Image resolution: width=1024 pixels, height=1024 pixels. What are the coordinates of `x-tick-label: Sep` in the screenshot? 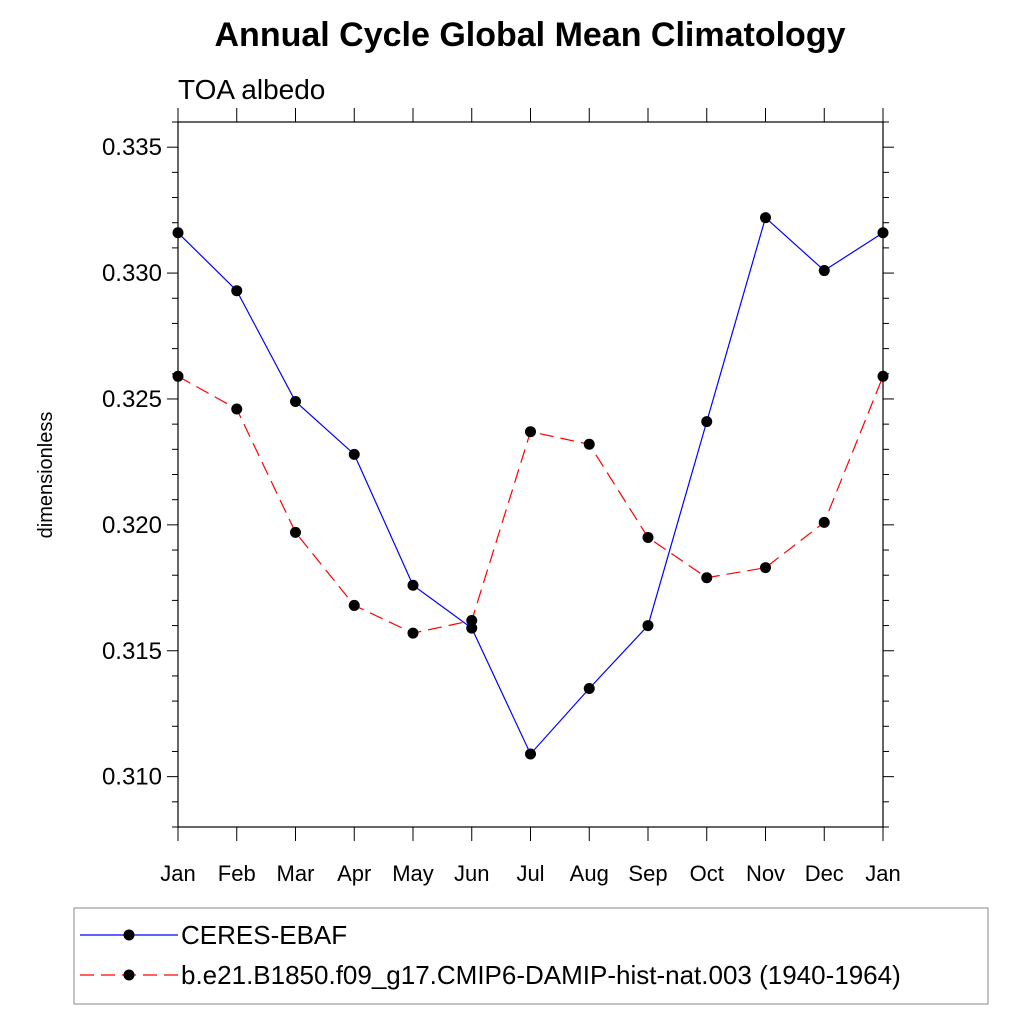 It's located at (647, 873).